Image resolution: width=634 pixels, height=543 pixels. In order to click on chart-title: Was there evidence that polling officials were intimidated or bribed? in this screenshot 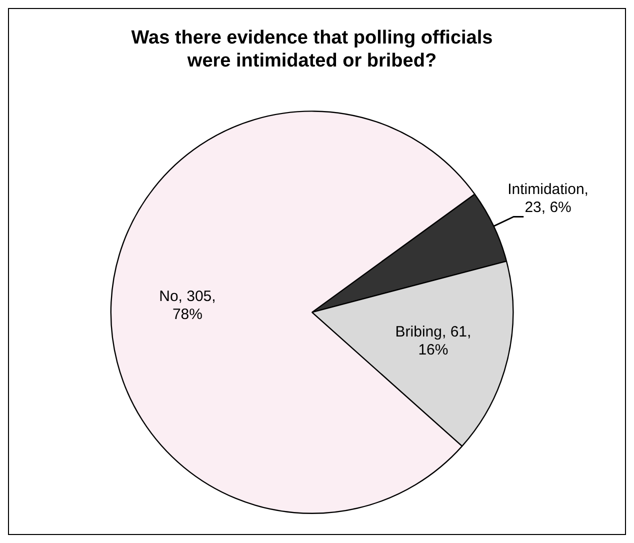, I will do `click(312, 50)`.